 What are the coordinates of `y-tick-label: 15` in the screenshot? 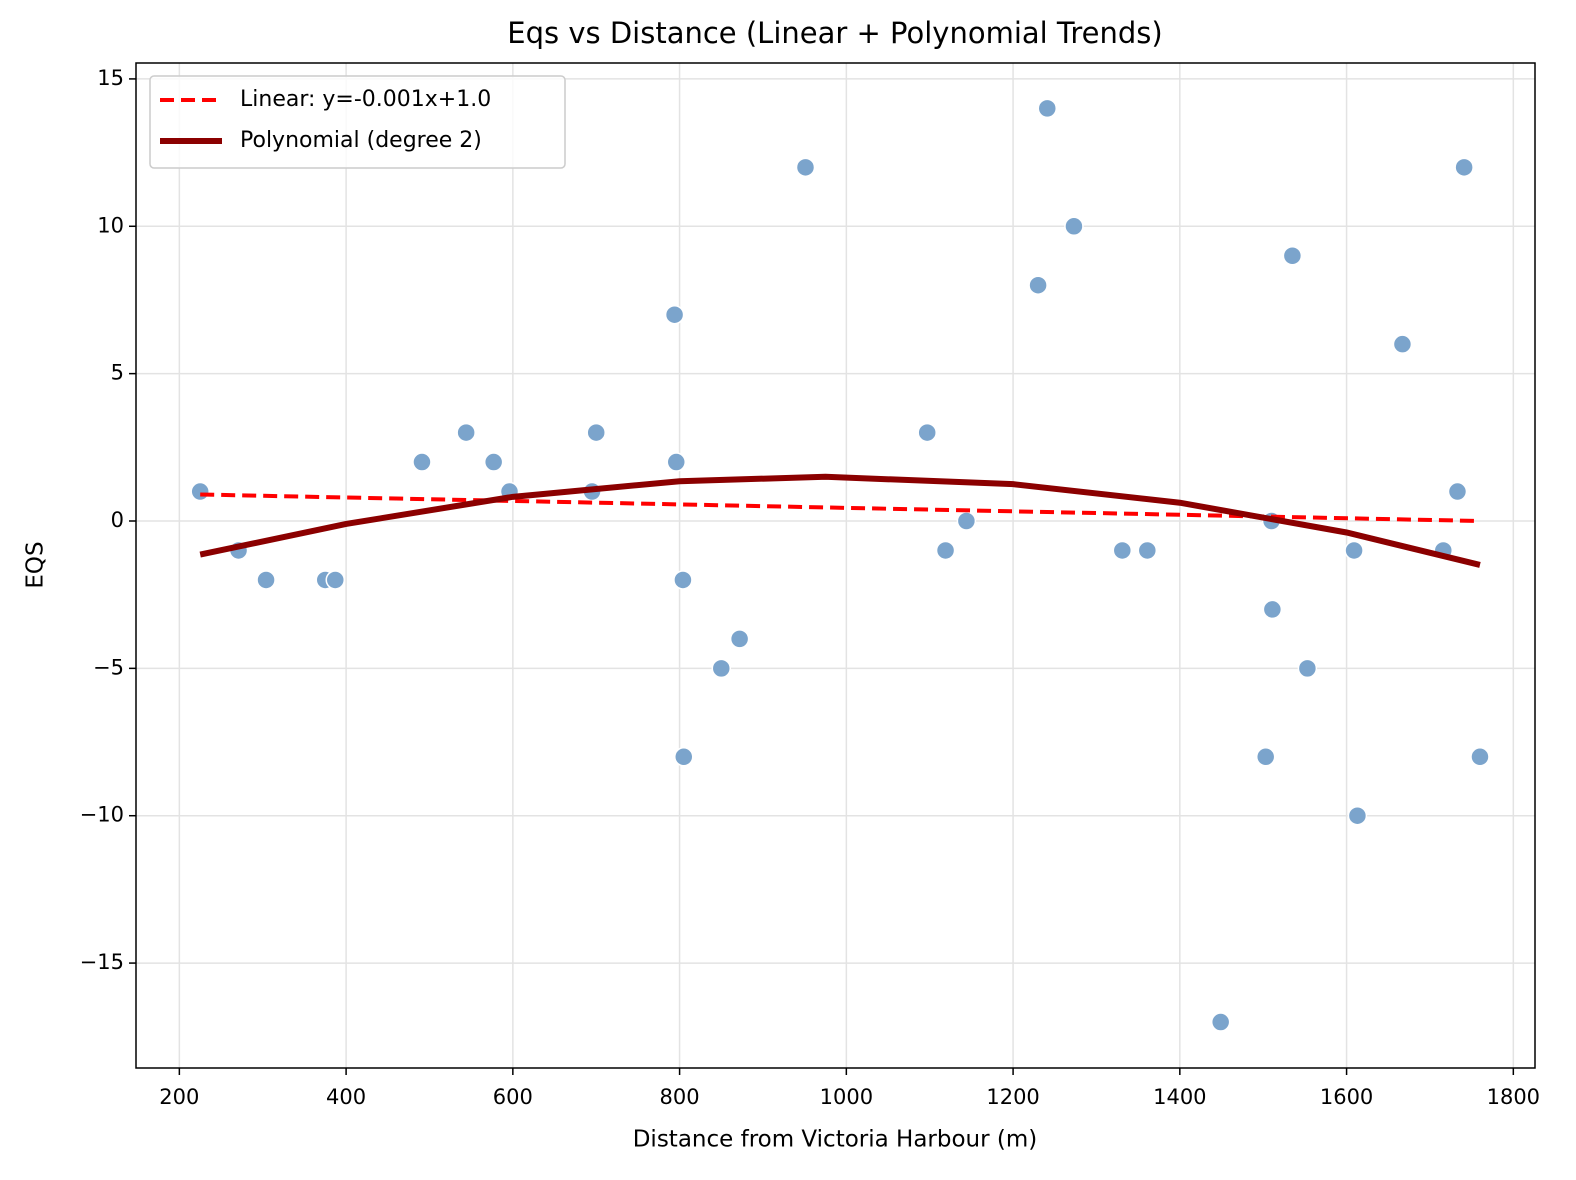 It's located at (110, 78).